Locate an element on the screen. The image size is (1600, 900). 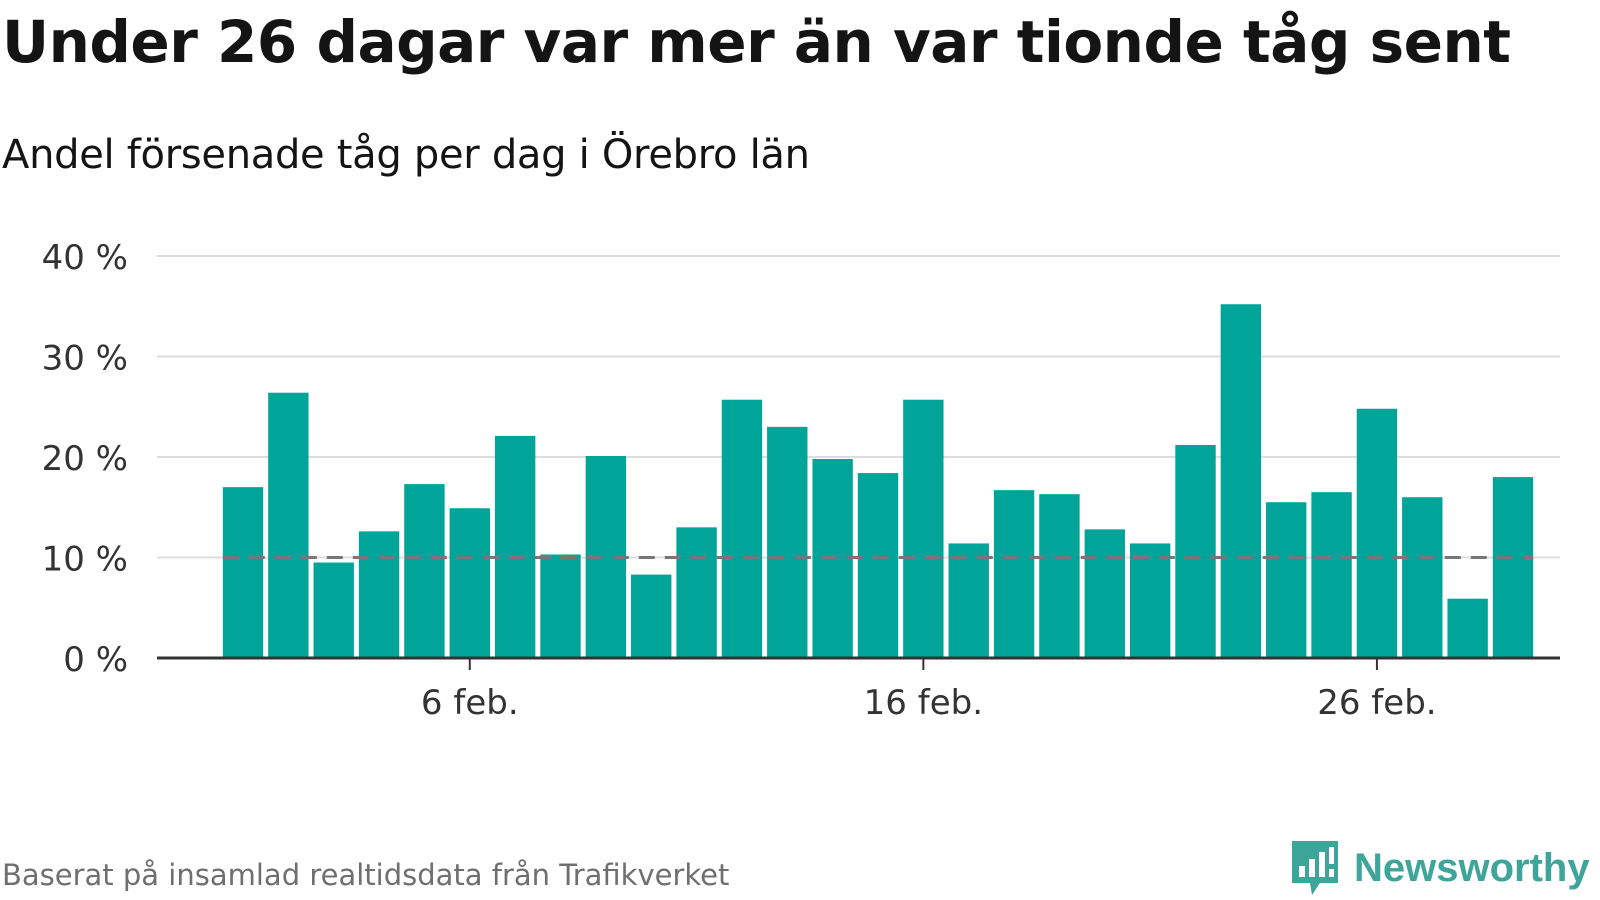
y-axis-tick-labels: 0 % 10 % 20 % 30 % 40 % is located at coordinates (85, 459).